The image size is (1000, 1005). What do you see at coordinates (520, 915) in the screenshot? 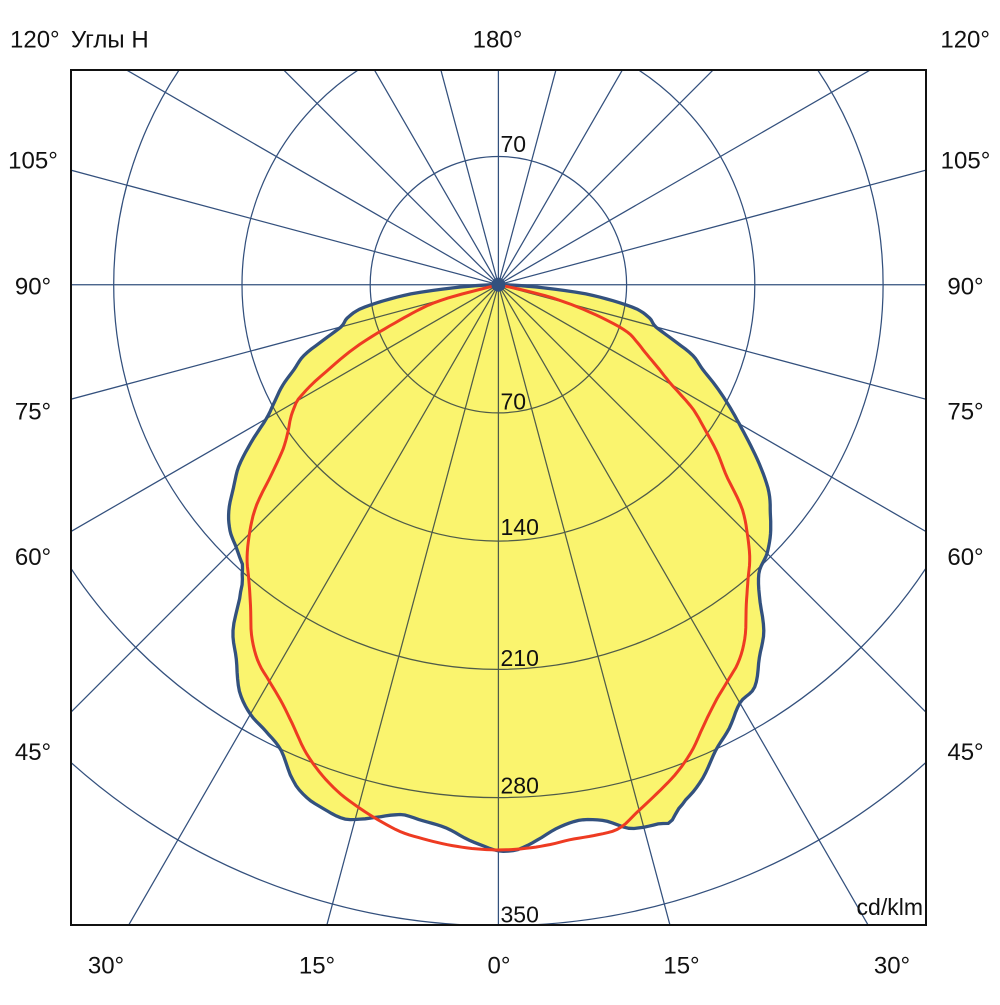
I see `svg-text: 350` at bounding box center [520, 915].